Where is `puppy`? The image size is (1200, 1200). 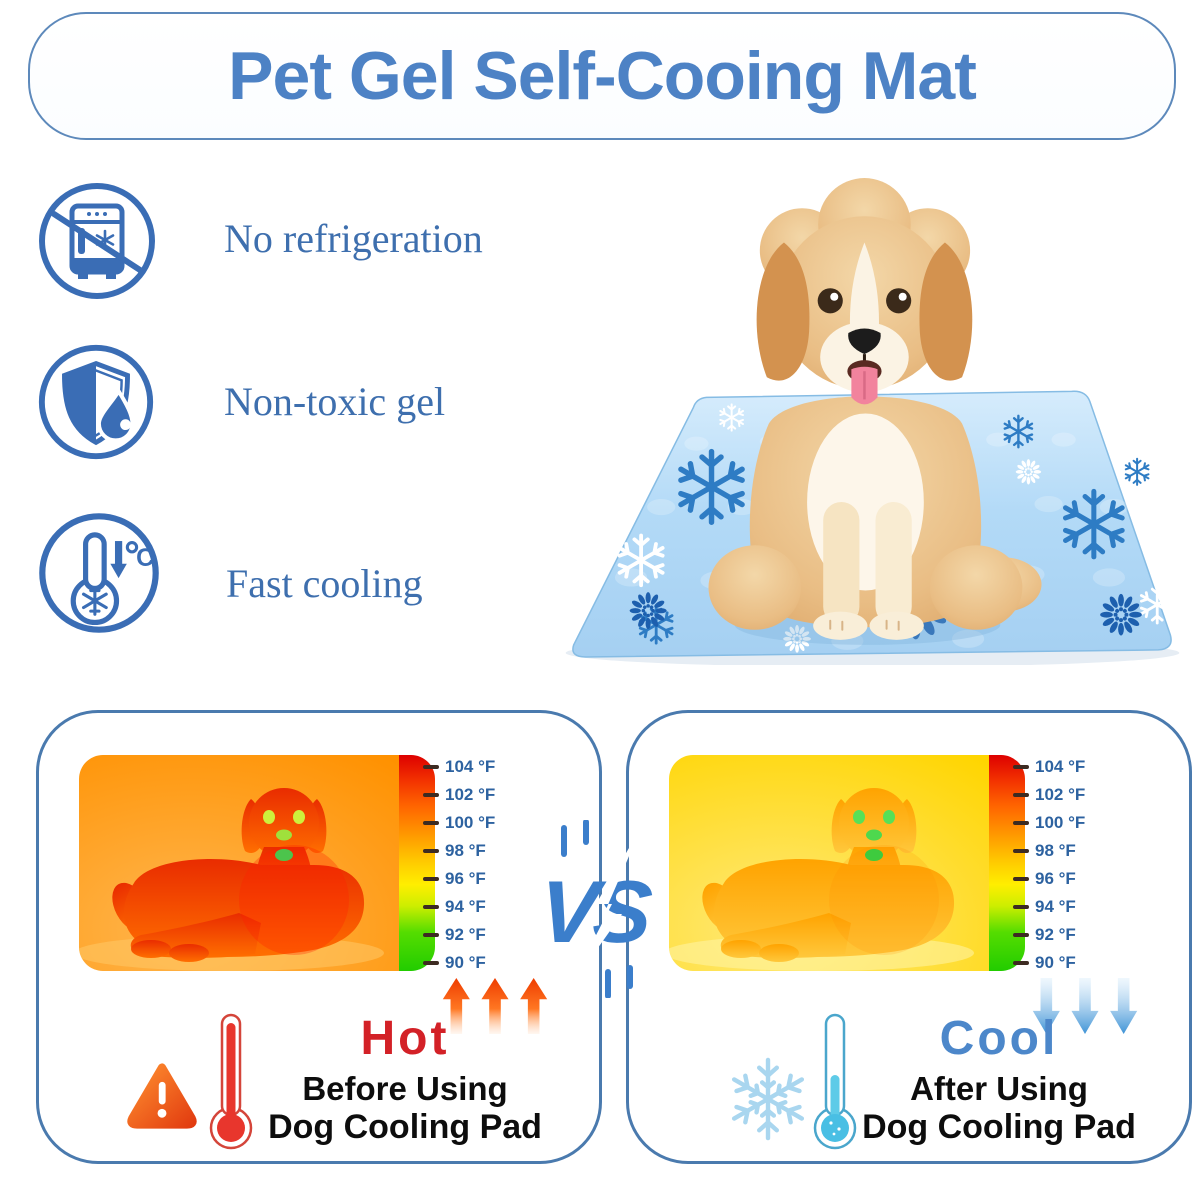
puppy is located at coordinates (875, 411).